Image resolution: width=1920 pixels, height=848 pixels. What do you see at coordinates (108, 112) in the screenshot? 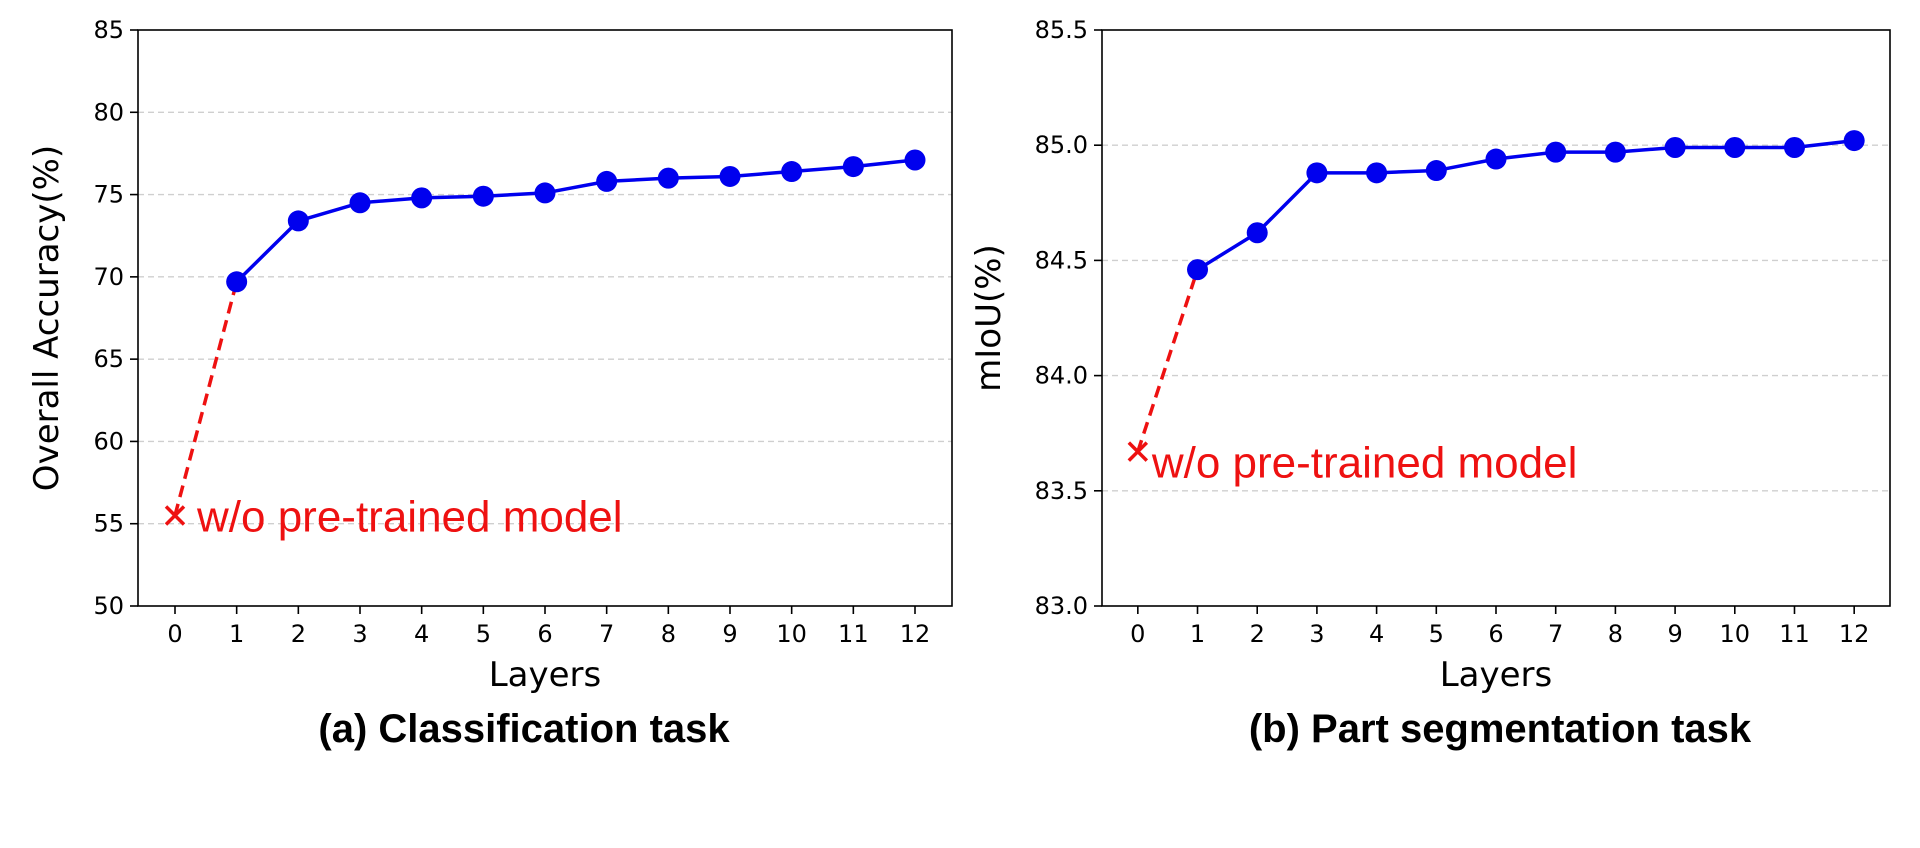
I see `y-tick-label: 80` at bounding box center [108, 112].